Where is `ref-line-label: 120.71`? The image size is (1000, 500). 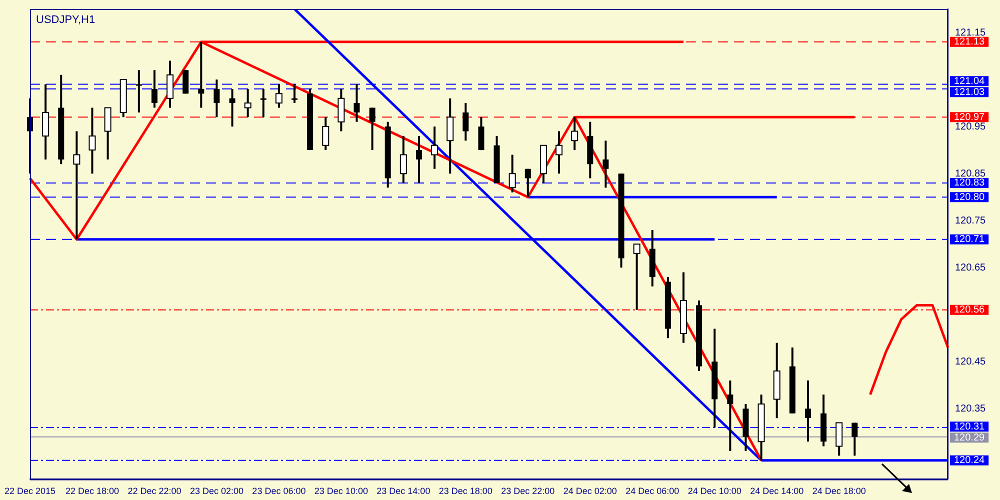 ref-line-label: 120.71 is located at coordinates (970, 240).